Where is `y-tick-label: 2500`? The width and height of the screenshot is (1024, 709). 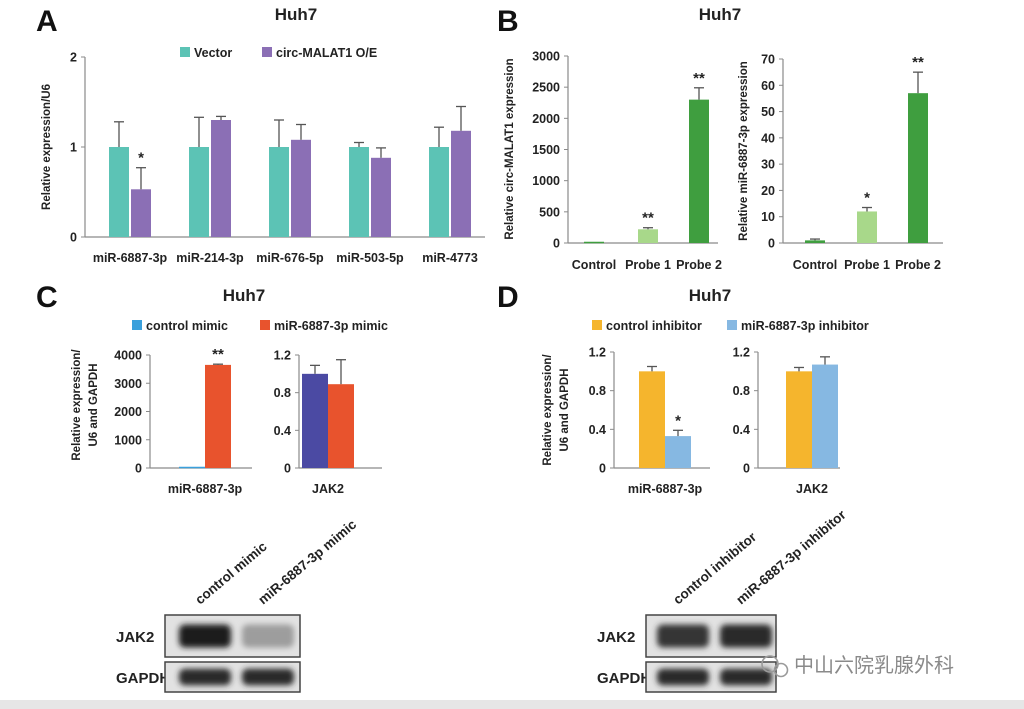 y-tick-label: 2500 is located at coordinates (546, 88).